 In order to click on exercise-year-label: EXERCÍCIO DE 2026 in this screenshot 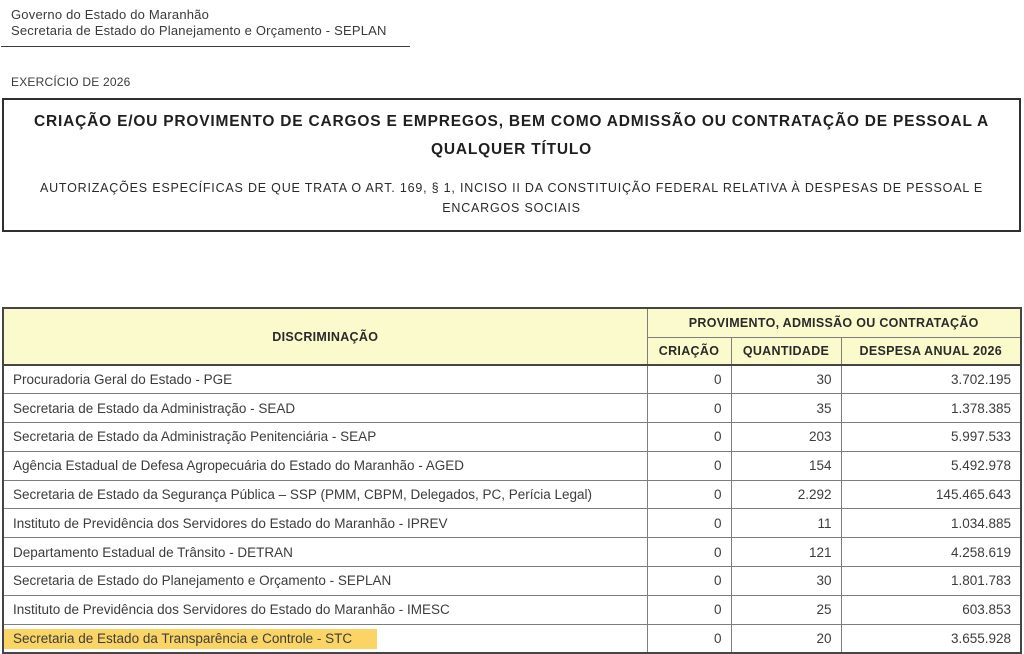, I will do `click(71, 82)`.